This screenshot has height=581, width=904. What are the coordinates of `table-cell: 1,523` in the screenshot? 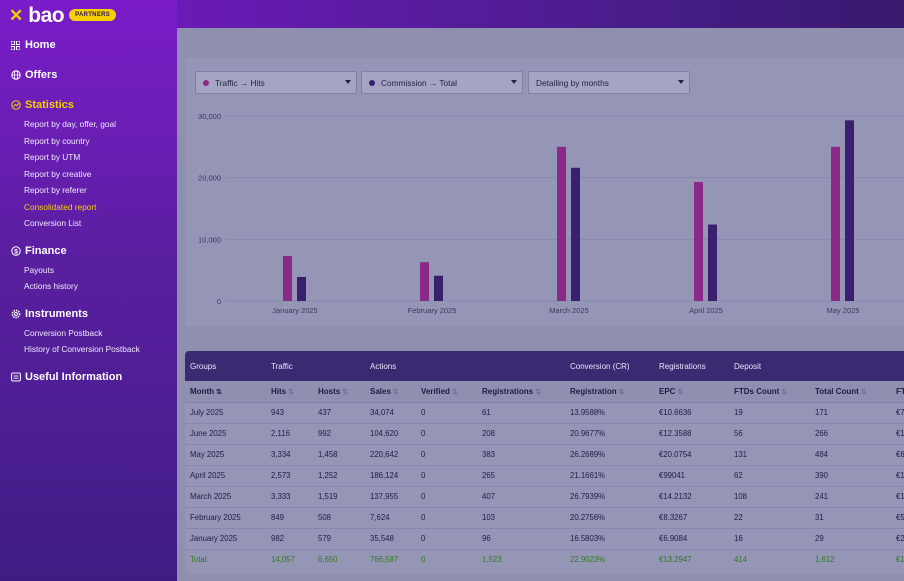 It's located at (492, 560).